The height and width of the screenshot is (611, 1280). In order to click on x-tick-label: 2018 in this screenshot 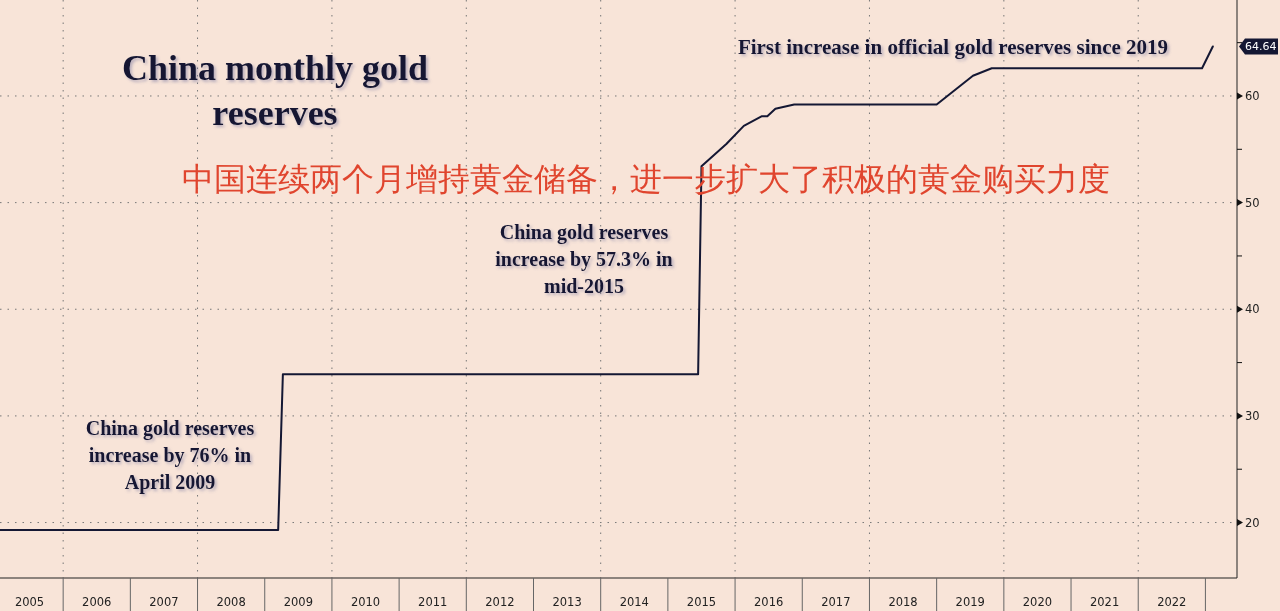, I will do `click(903, 602)`.